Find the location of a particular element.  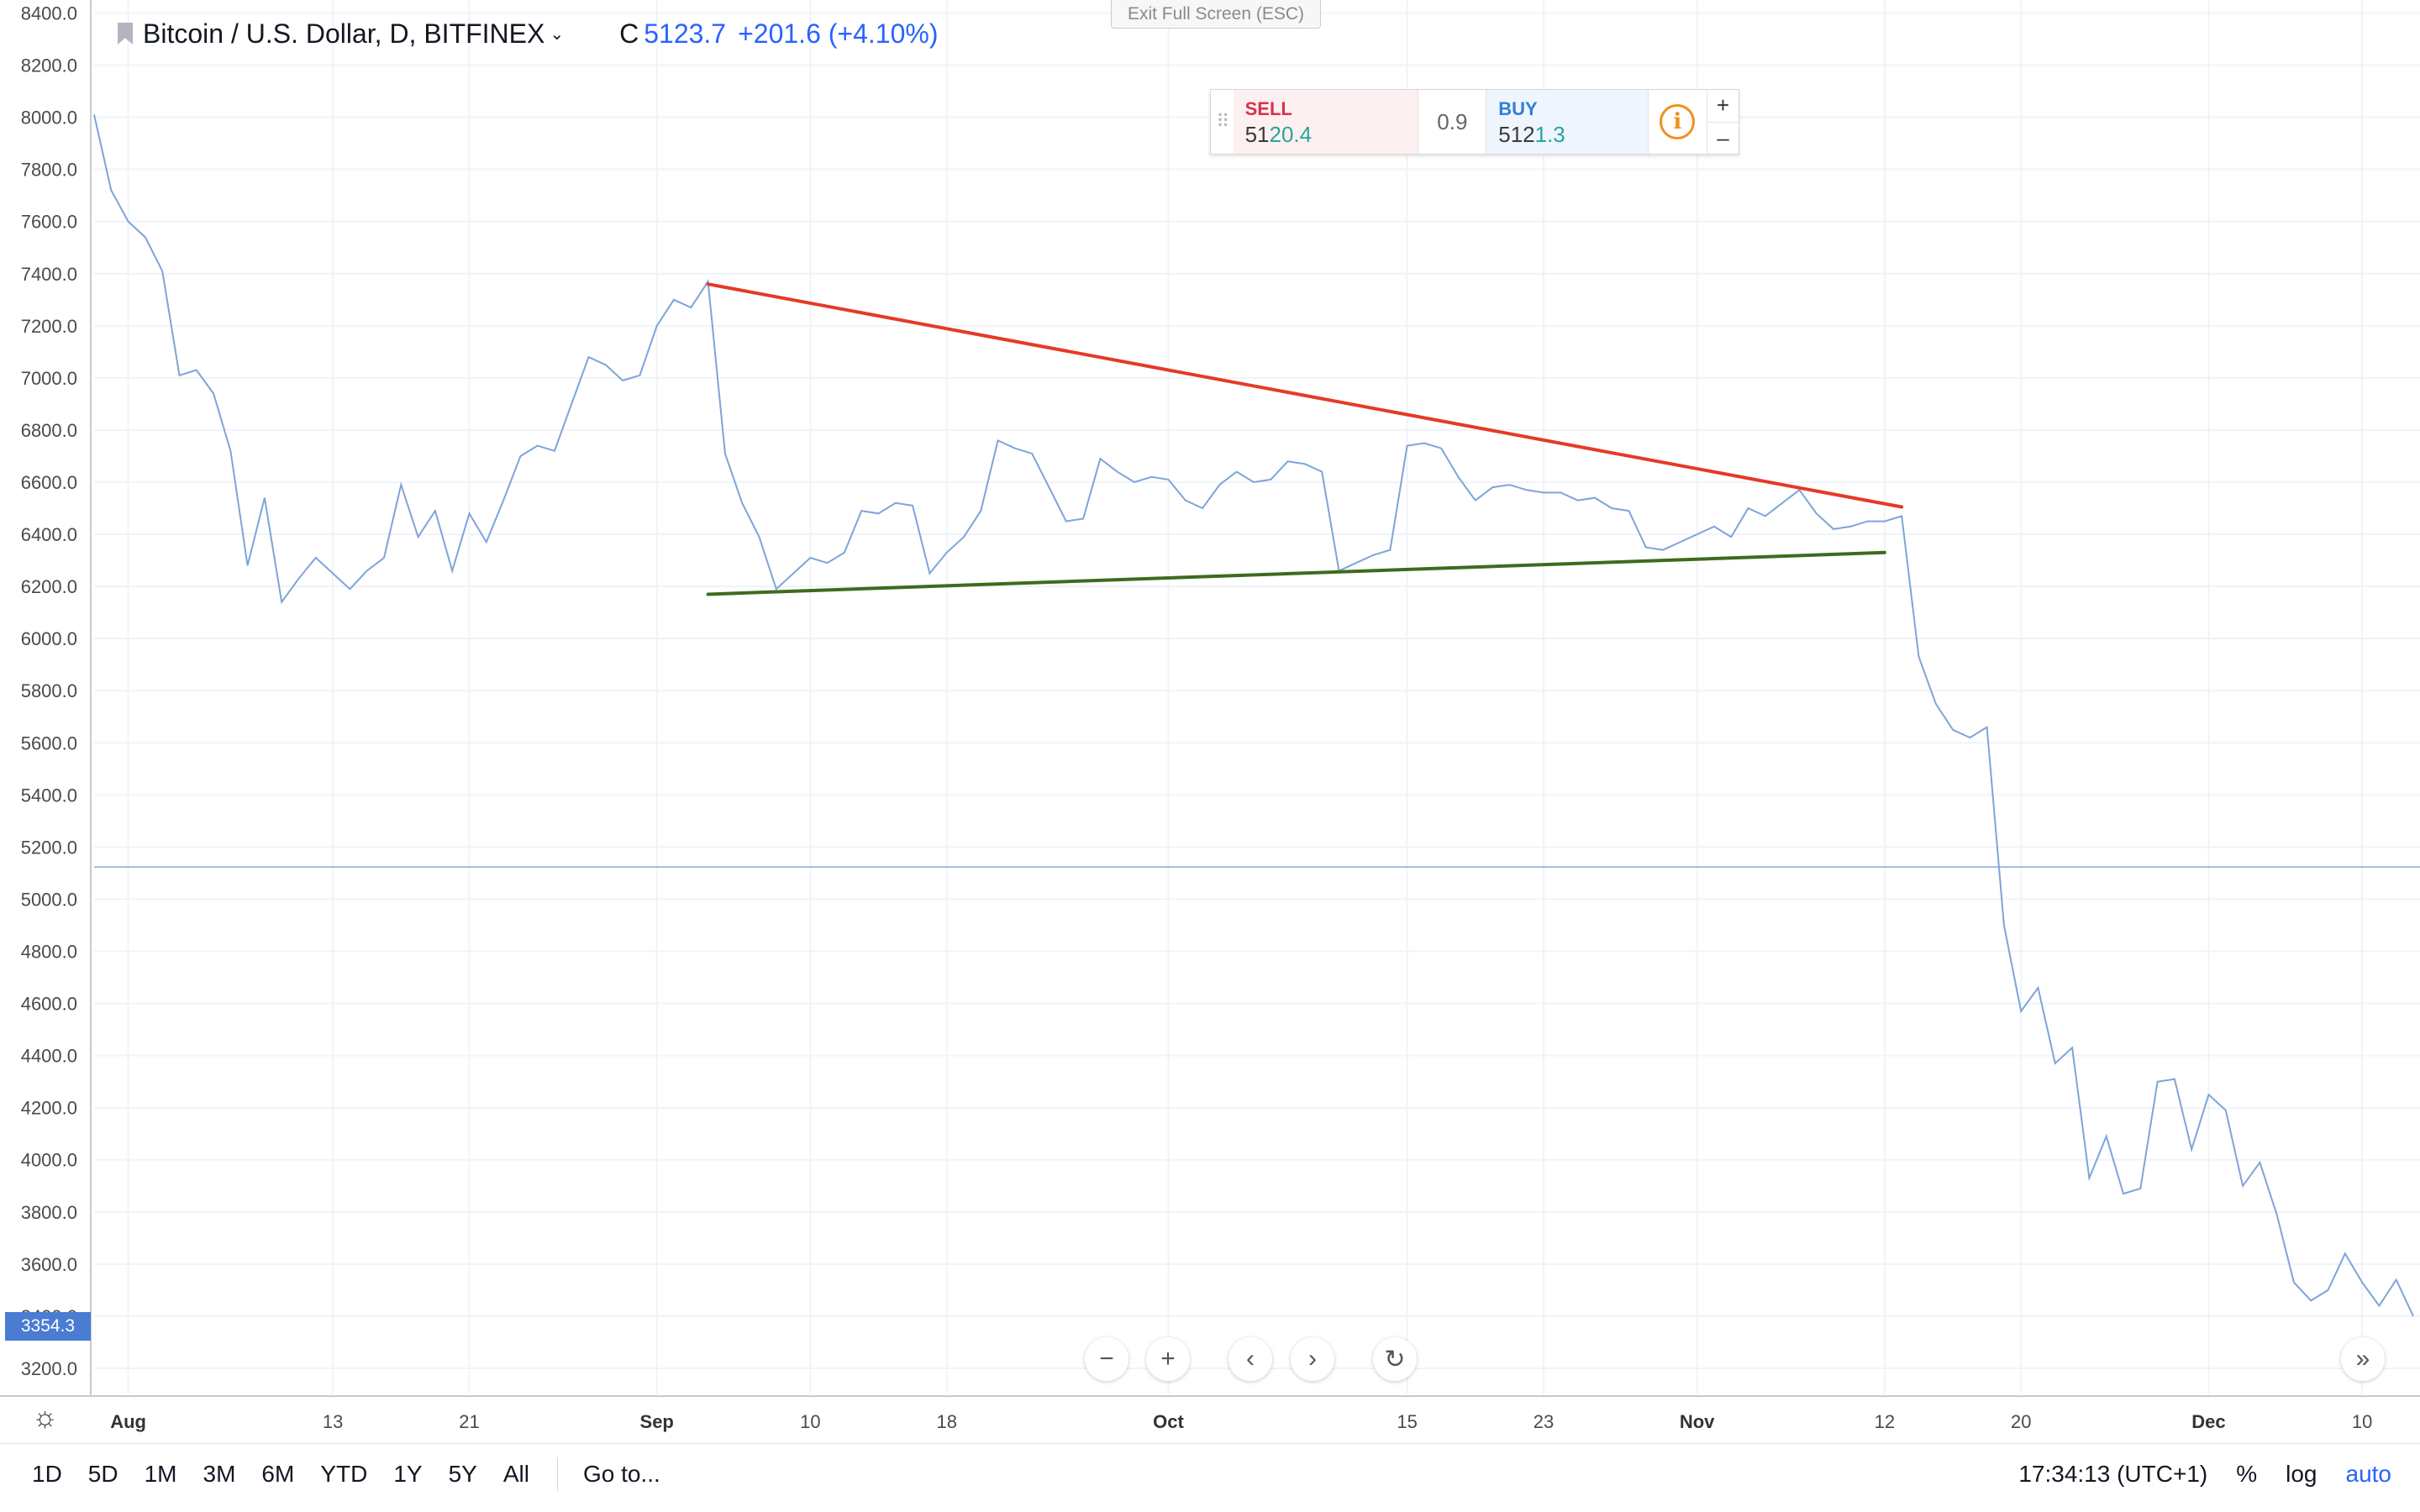

y-tick-label: 8000.0 is located at coordinates (49, 118).